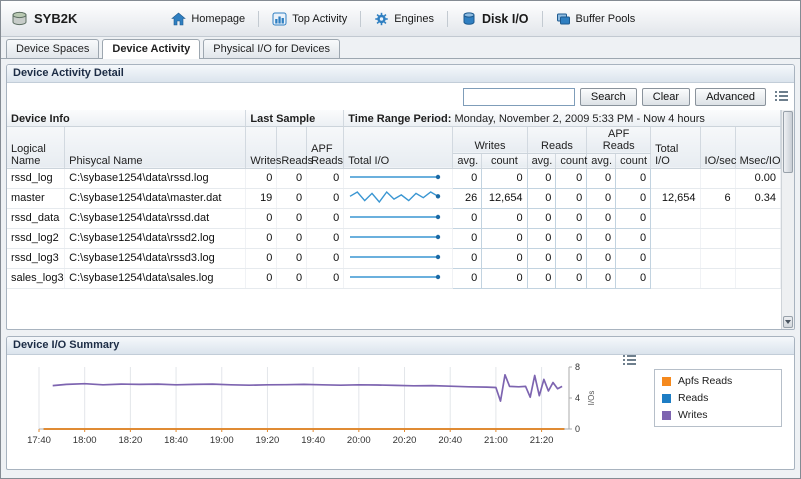 This screenshot has width=801, height=479. I want to click on legend-label: Writes, so click(693, 415).